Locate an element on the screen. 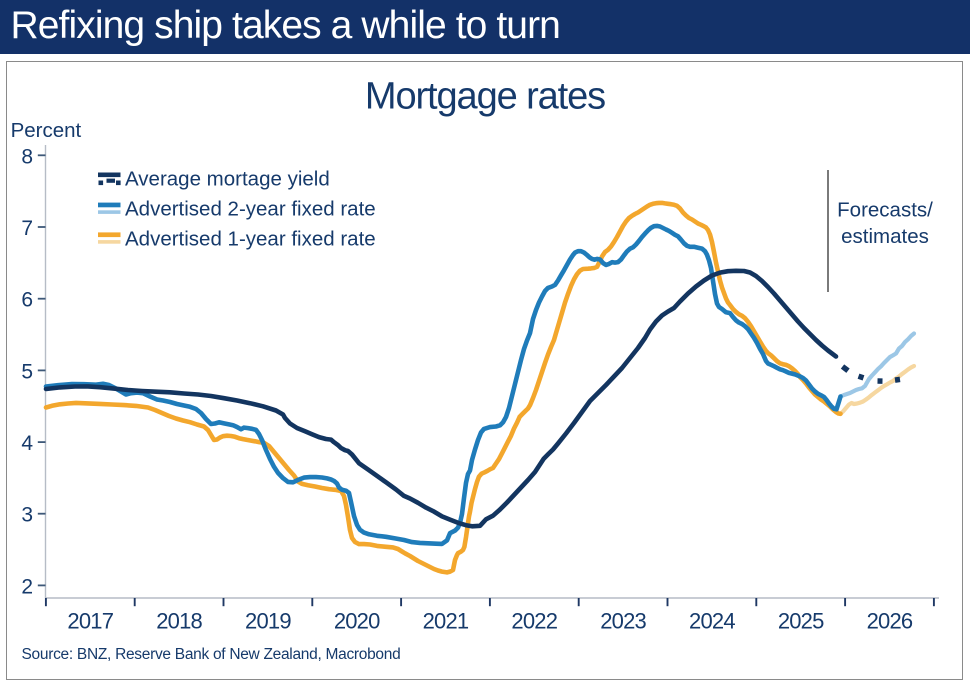 The width and height of the screenshot is (970, 687). svg-text: 3 is located at coordinates (27, 515).